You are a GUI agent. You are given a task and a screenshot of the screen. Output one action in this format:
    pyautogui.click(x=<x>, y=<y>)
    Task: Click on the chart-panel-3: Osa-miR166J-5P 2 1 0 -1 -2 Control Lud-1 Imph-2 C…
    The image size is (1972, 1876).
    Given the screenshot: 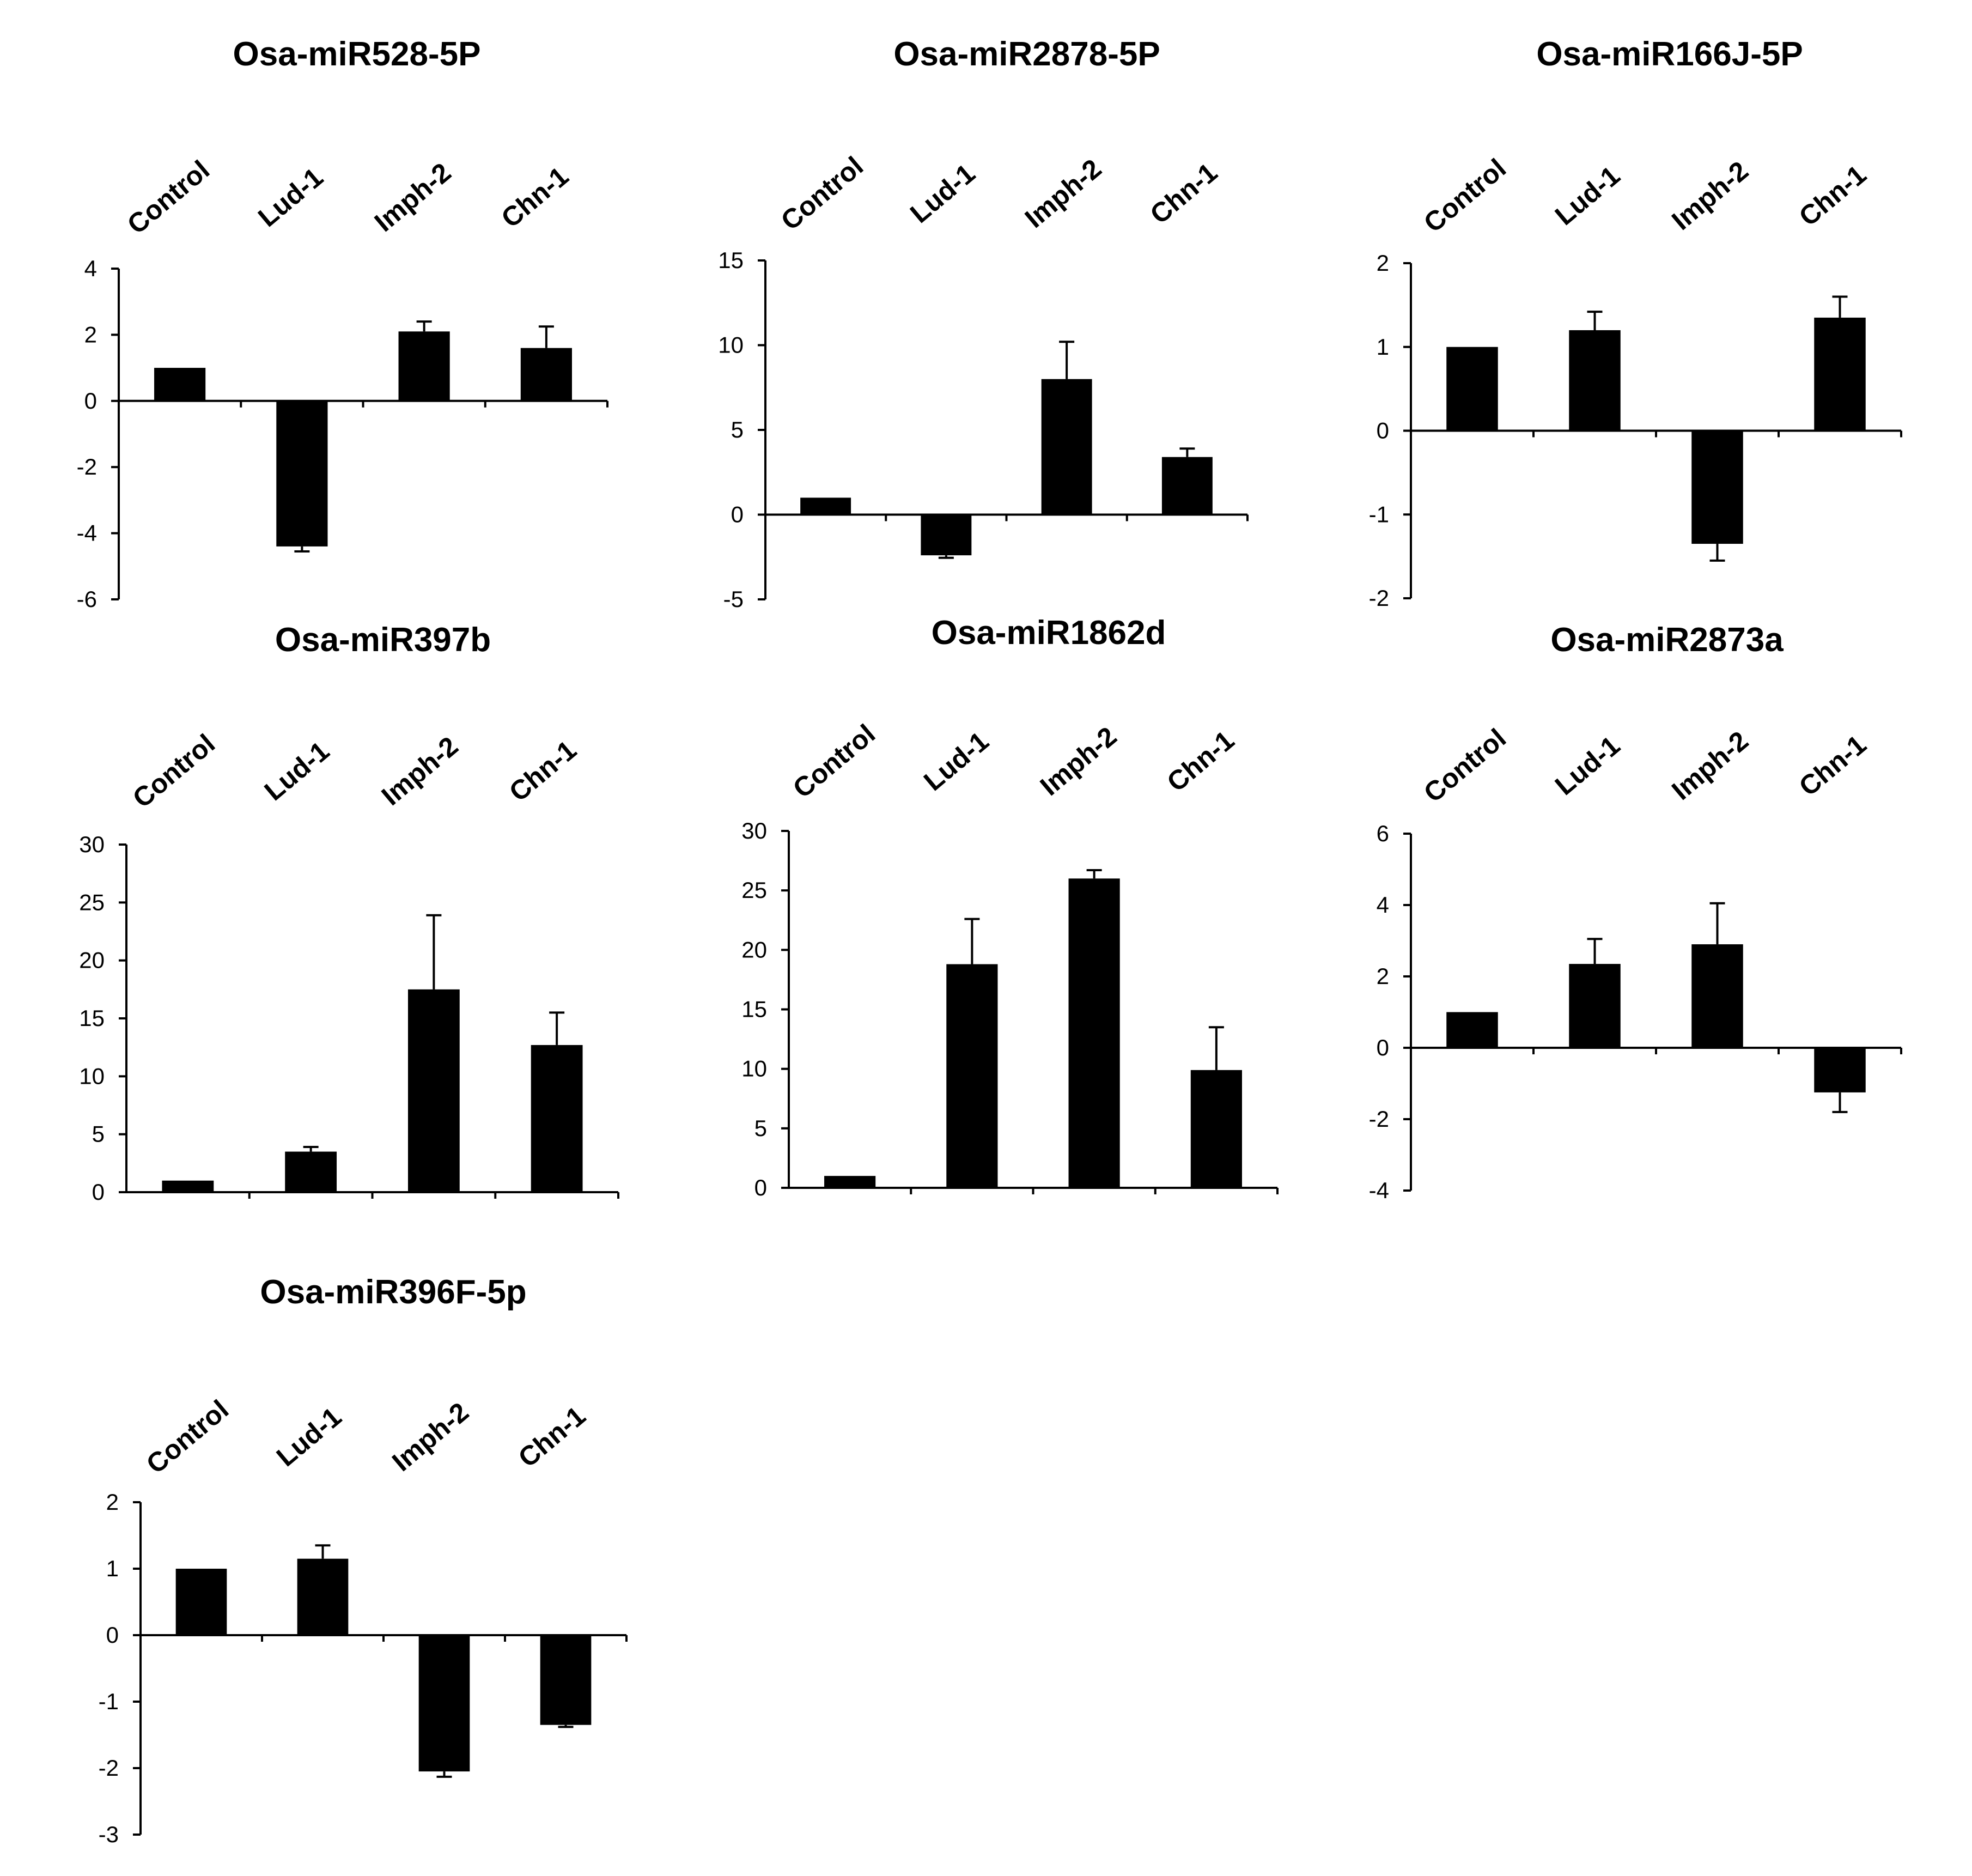 What is the action you would take?
    pyautogui.click(x=1635, y=323)
    